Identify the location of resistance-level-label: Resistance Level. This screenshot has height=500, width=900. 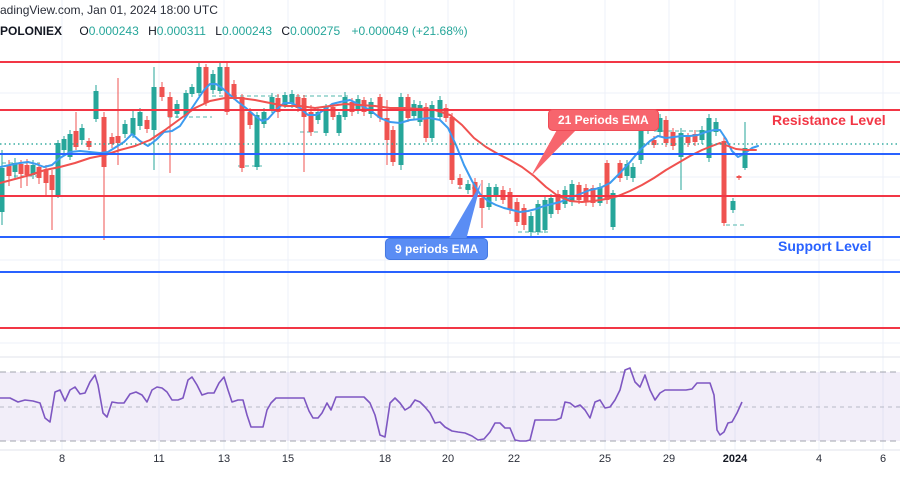
(829, 120).